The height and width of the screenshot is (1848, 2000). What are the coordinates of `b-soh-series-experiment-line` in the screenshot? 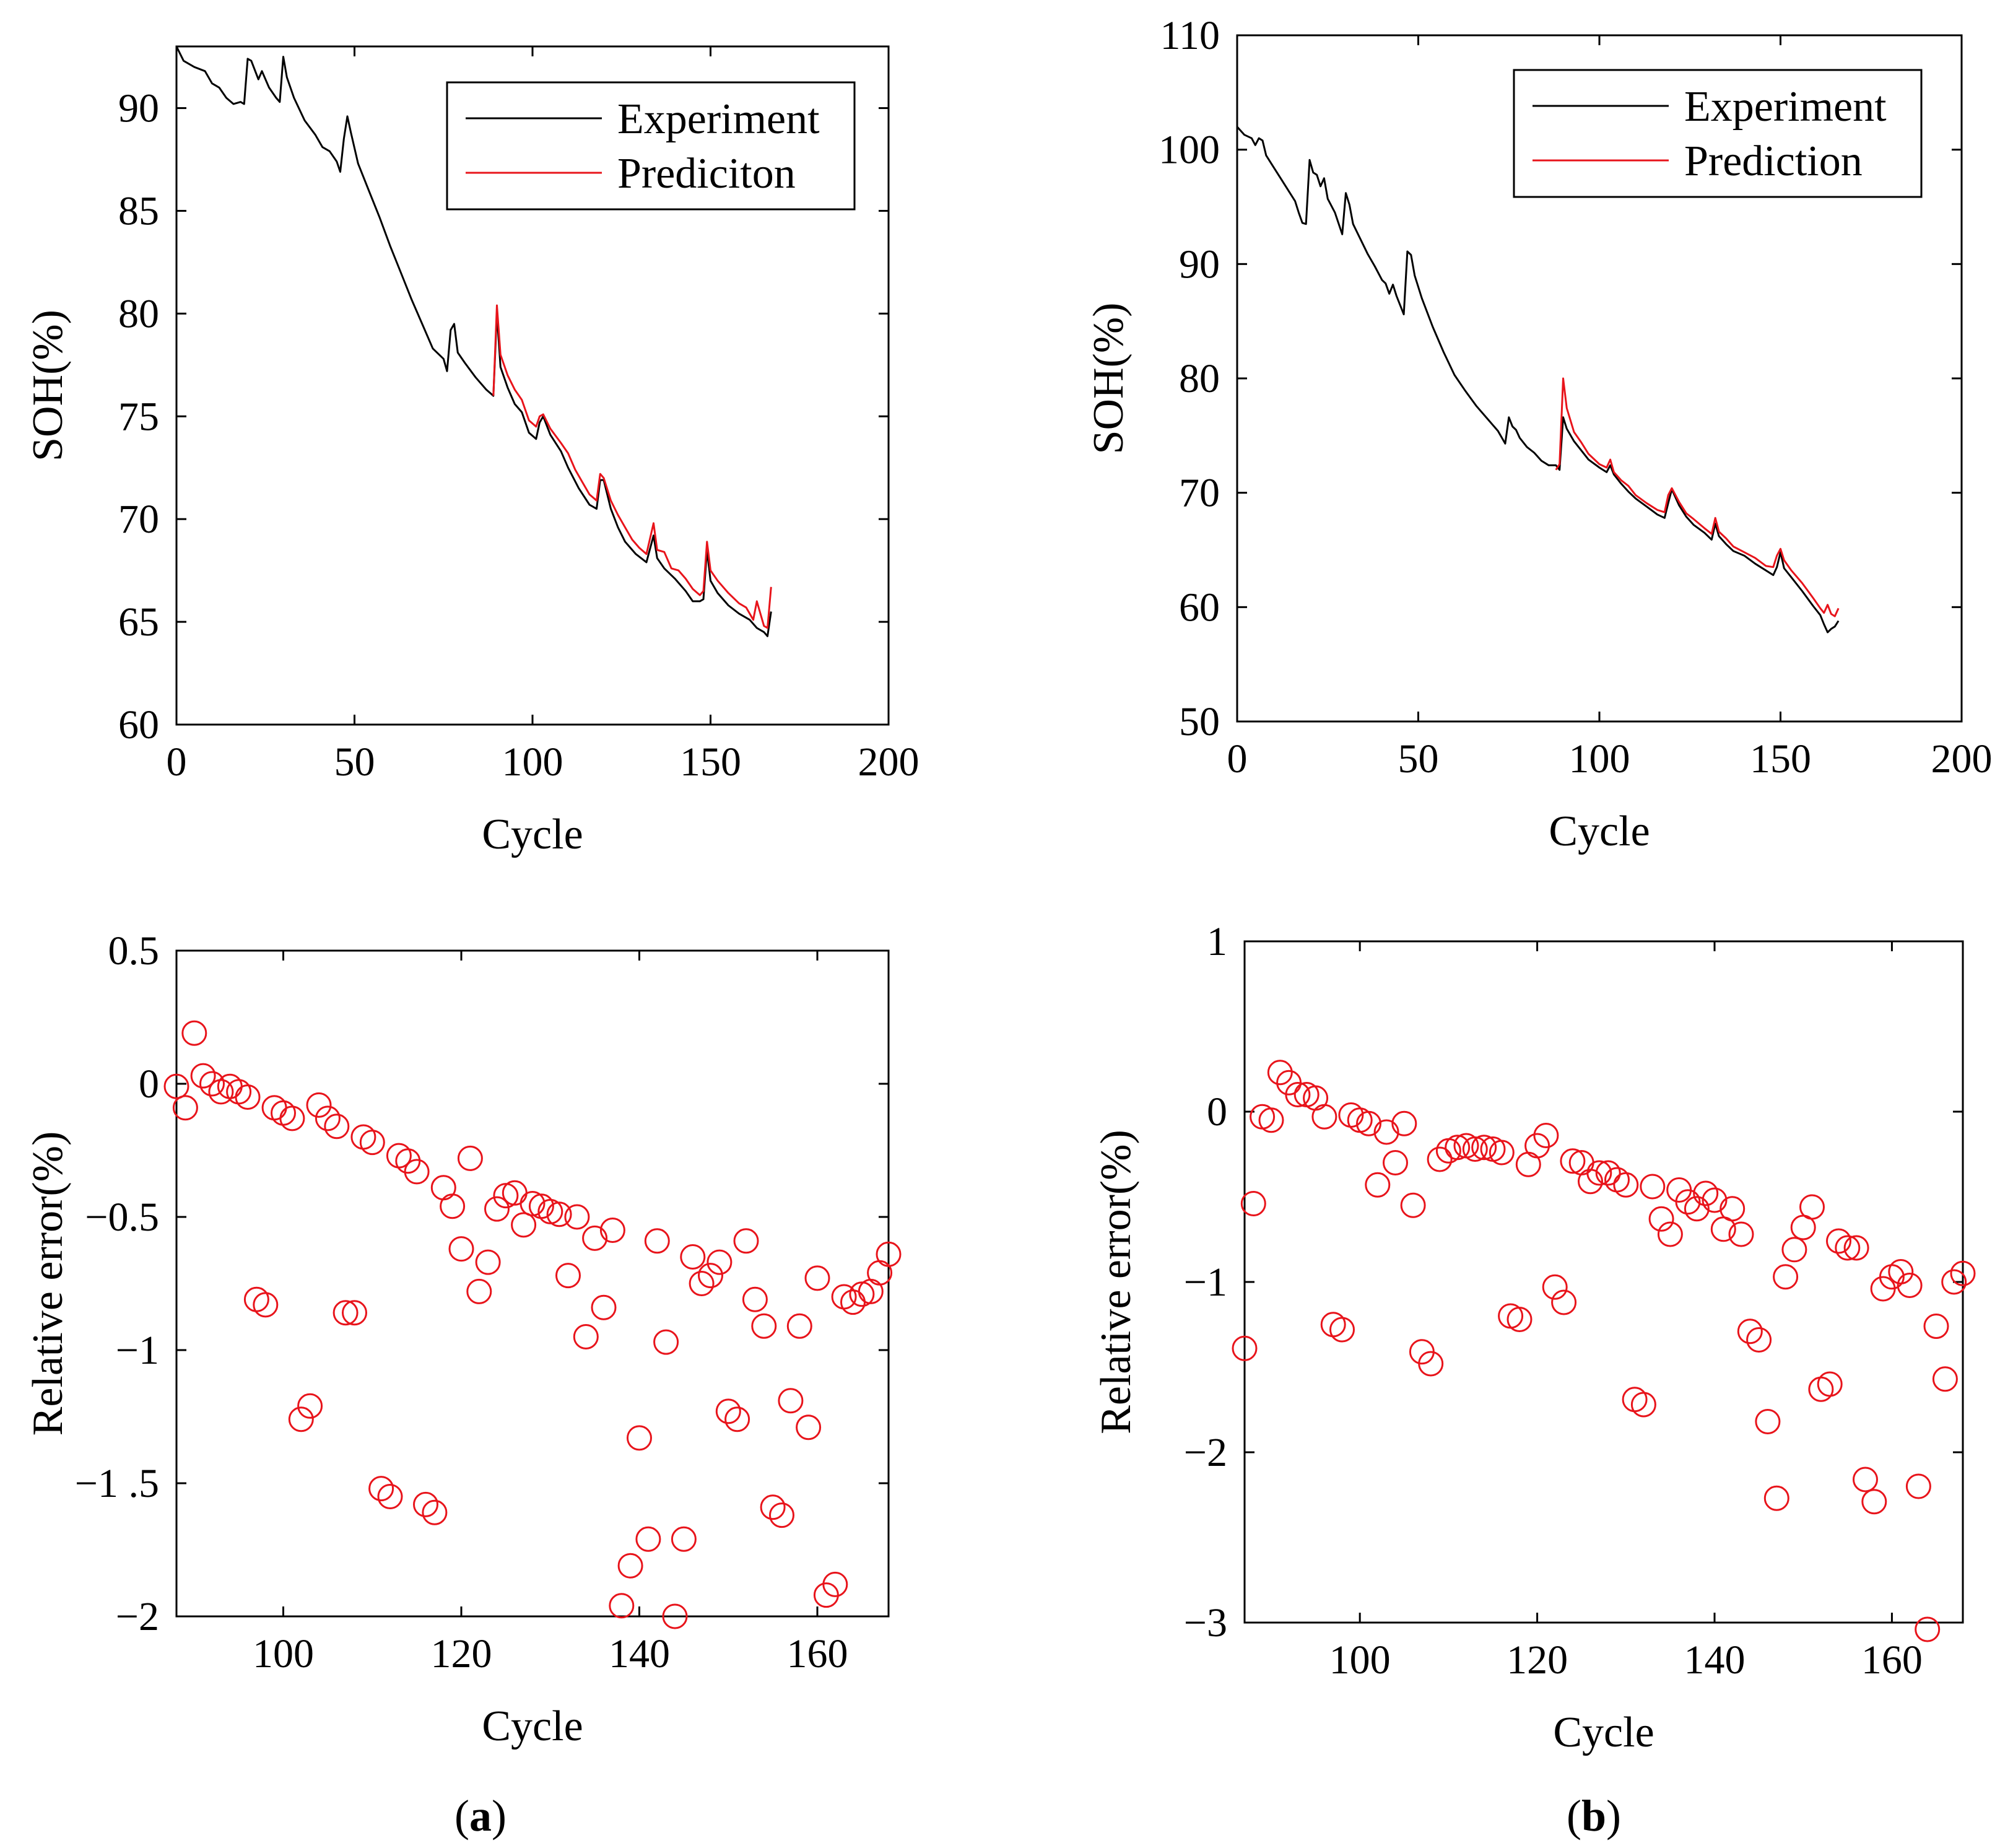 It's located at (1538, 380).